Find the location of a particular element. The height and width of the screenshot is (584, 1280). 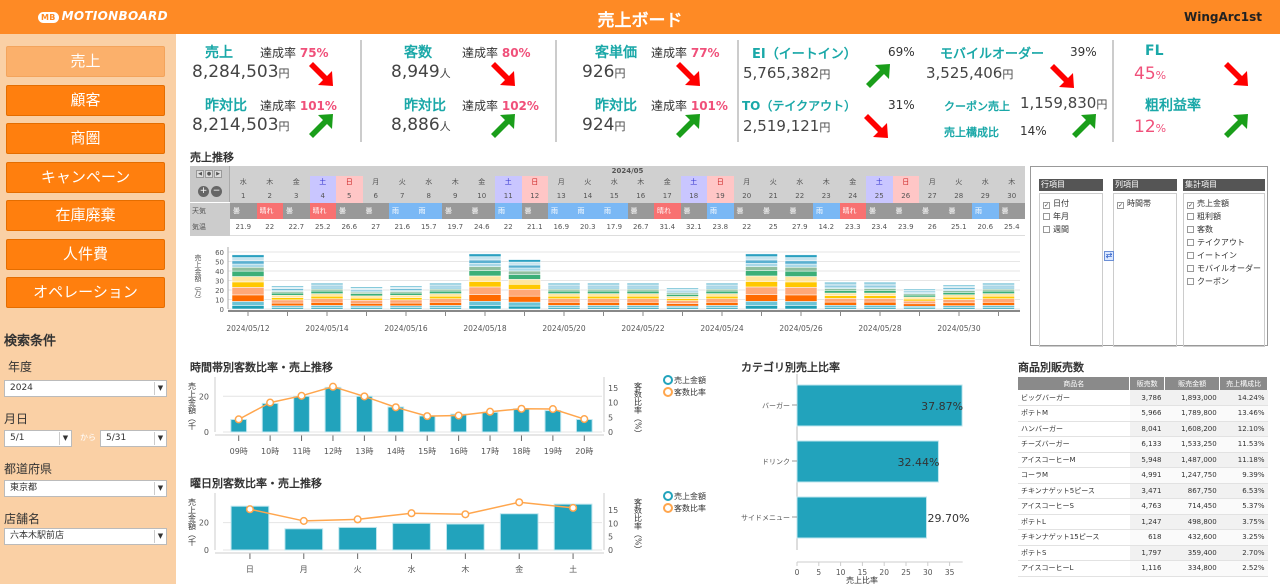

pivot-item: イートイン is located at coordinates (1224, 255).